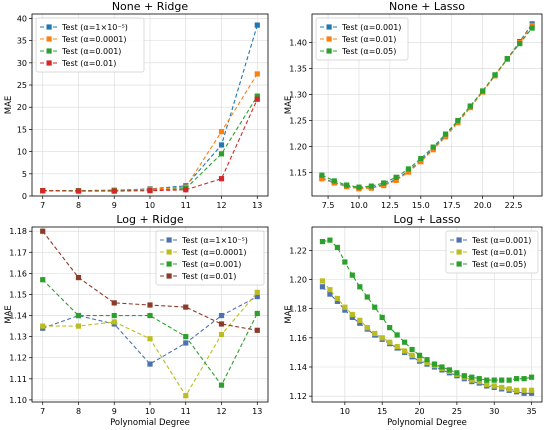  I want to click on y-tick-label: 1.30, so click(298, 95).